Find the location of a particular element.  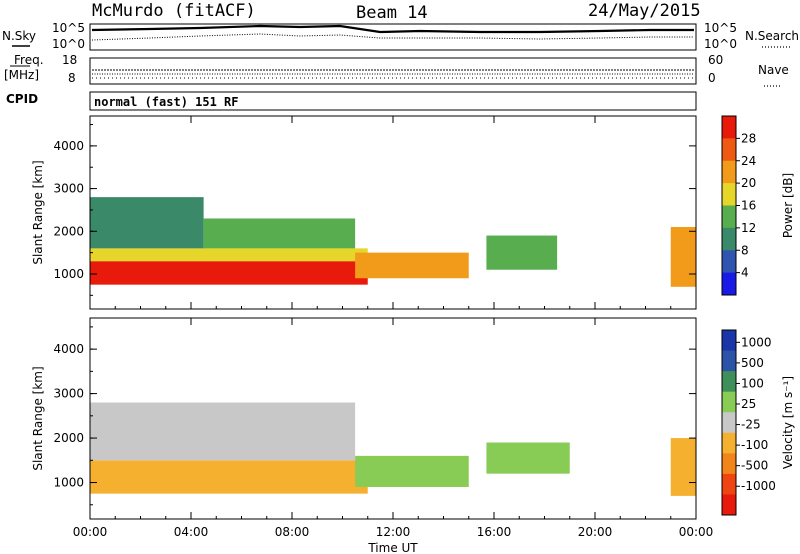

x-axis-label: Time UT is located at coordinates (392, 547).